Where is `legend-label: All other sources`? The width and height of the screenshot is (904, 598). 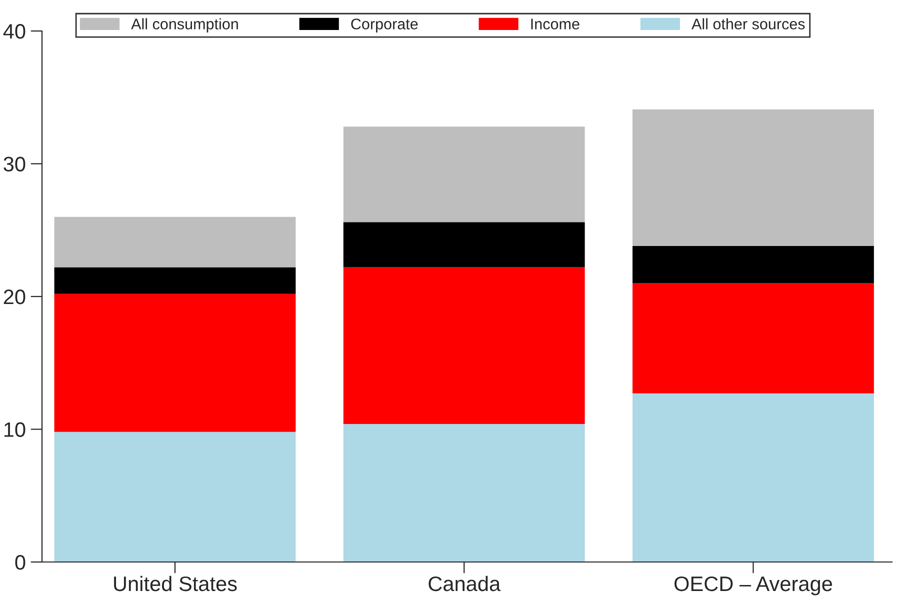
legend-label: All other sources is located at coordinates (748, 24).